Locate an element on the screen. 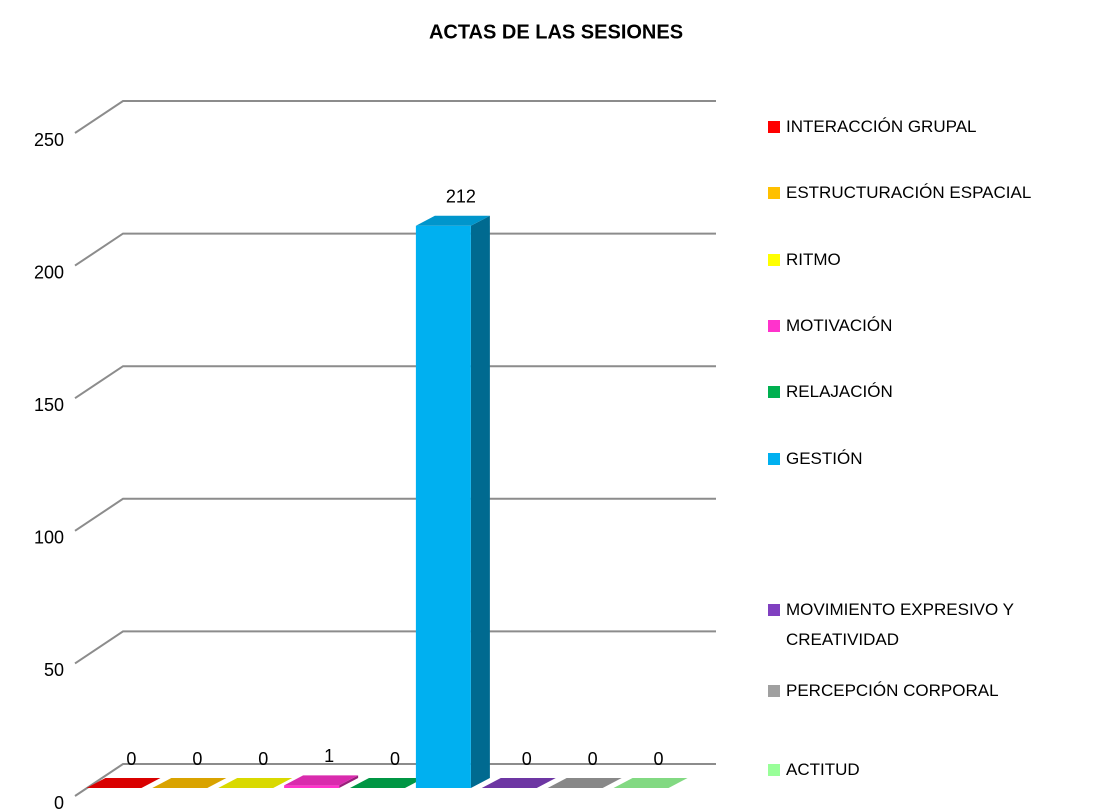 The width and height of the screenshot is (1098, 811). data-label: 1 is located at coordinates (329, 756).